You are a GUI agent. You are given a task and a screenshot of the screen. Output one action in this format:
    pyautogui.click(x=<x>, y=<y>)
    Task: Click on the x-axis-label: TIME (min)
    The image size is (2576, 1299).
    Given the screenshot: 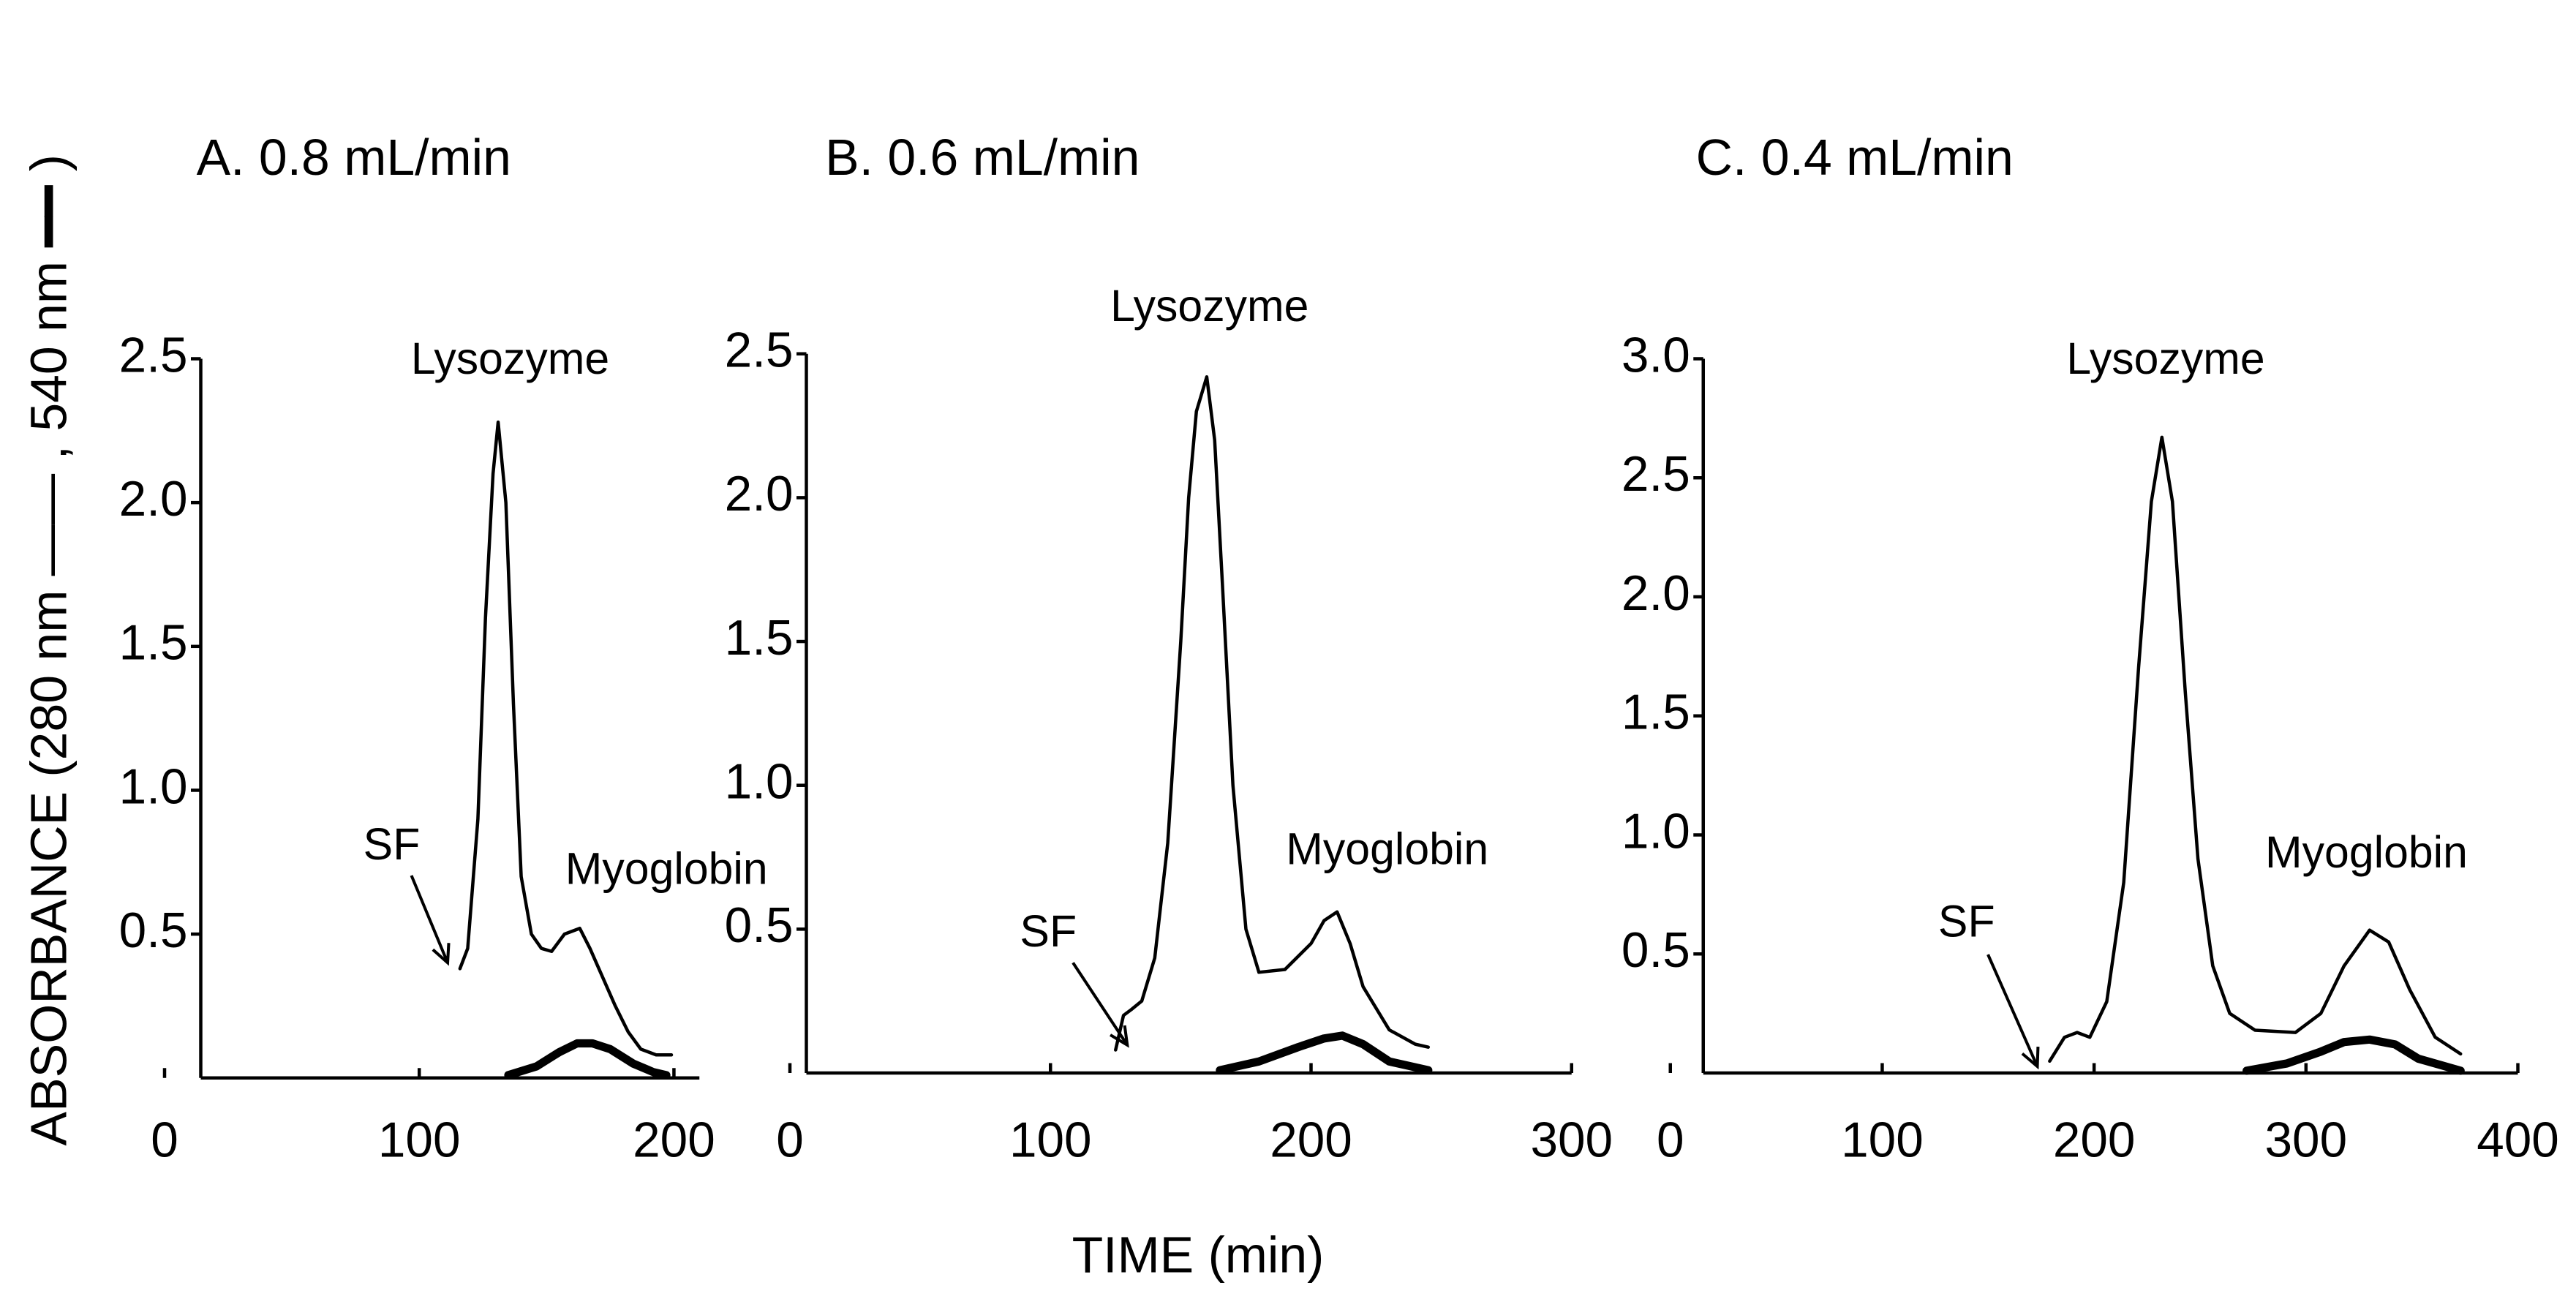 What is the action you would take?
    pyautogui.click(x=1198, y=1256)
    